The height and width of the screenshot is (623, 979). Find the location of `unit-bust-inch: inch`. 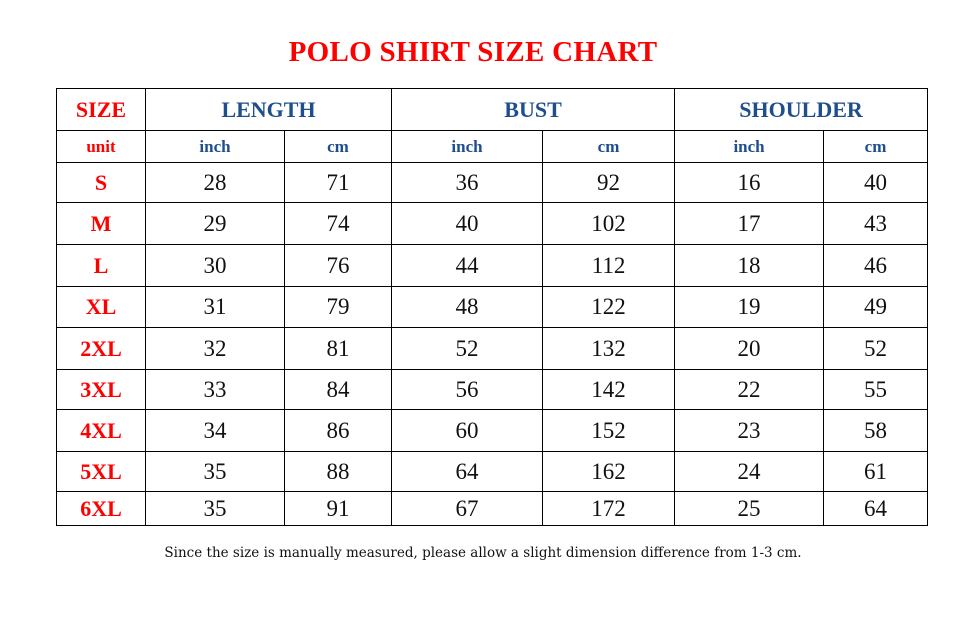

unit-bust-inch: inch is located at coordinates (467, 146).